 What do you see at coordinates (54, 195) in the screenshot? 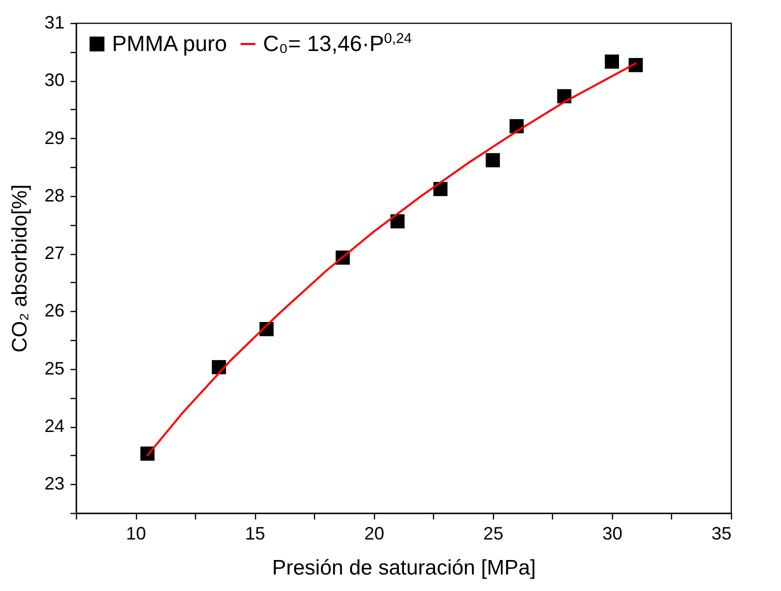
I see `y-tick-label: 28` at bounding box center [54, 195].